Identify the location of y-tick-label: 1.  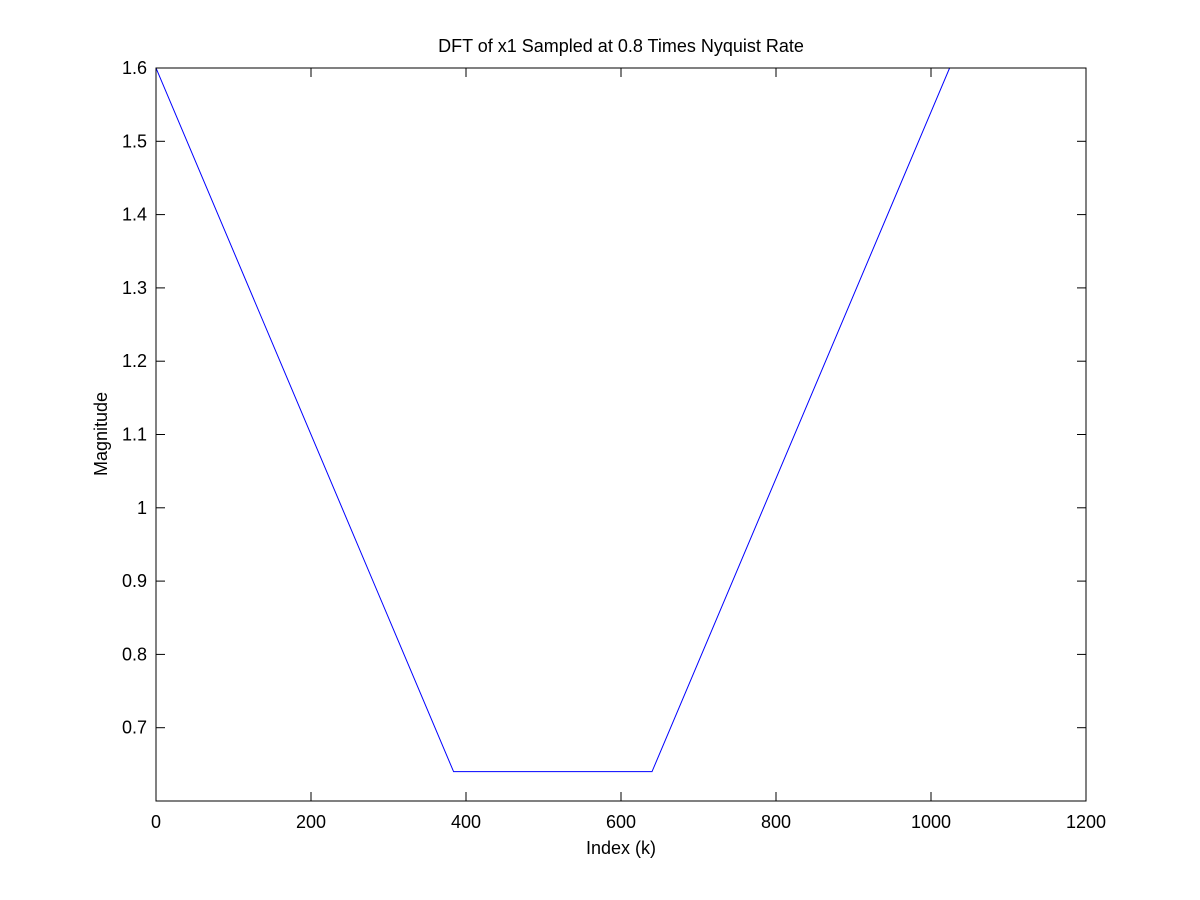
(142, 508).